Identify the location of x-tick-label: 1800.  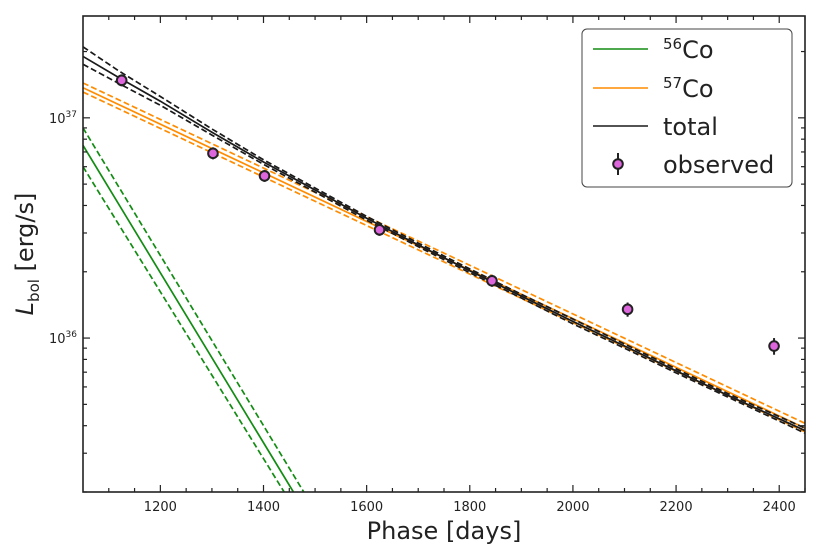
(469, 507).